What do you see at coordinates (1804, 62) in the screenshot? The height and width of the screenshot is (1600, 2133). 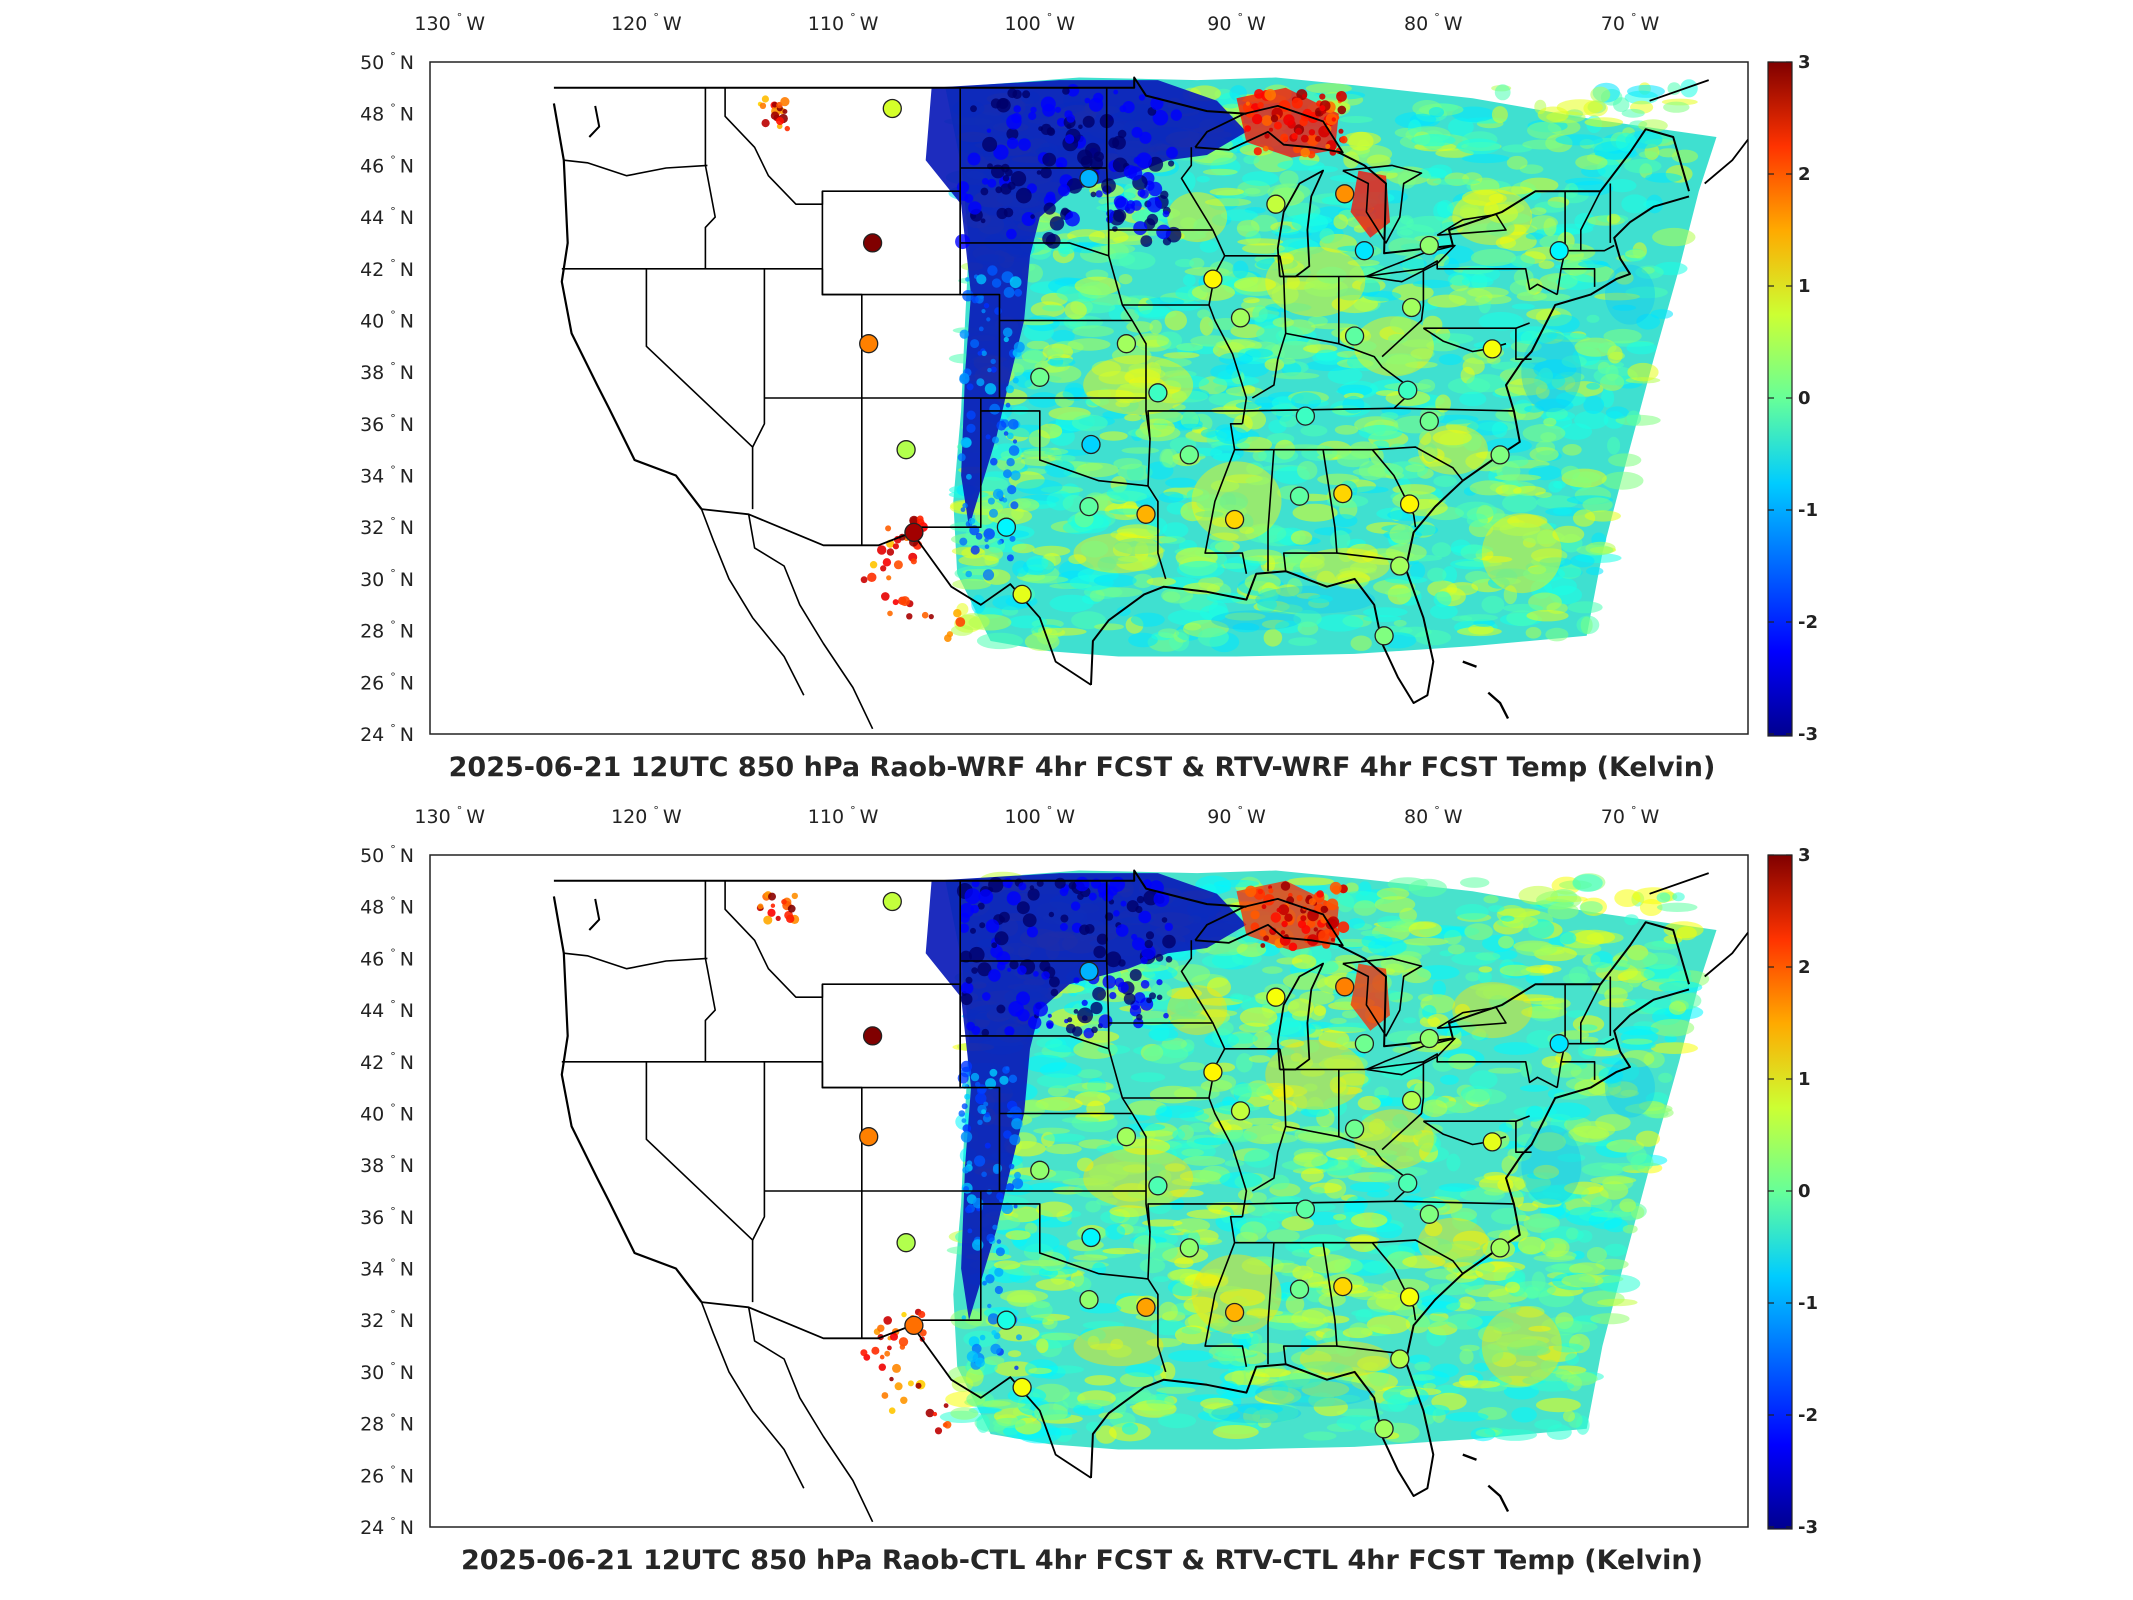 I see `colorbar-tick-label: 3` at bounding box center [1804, 62].